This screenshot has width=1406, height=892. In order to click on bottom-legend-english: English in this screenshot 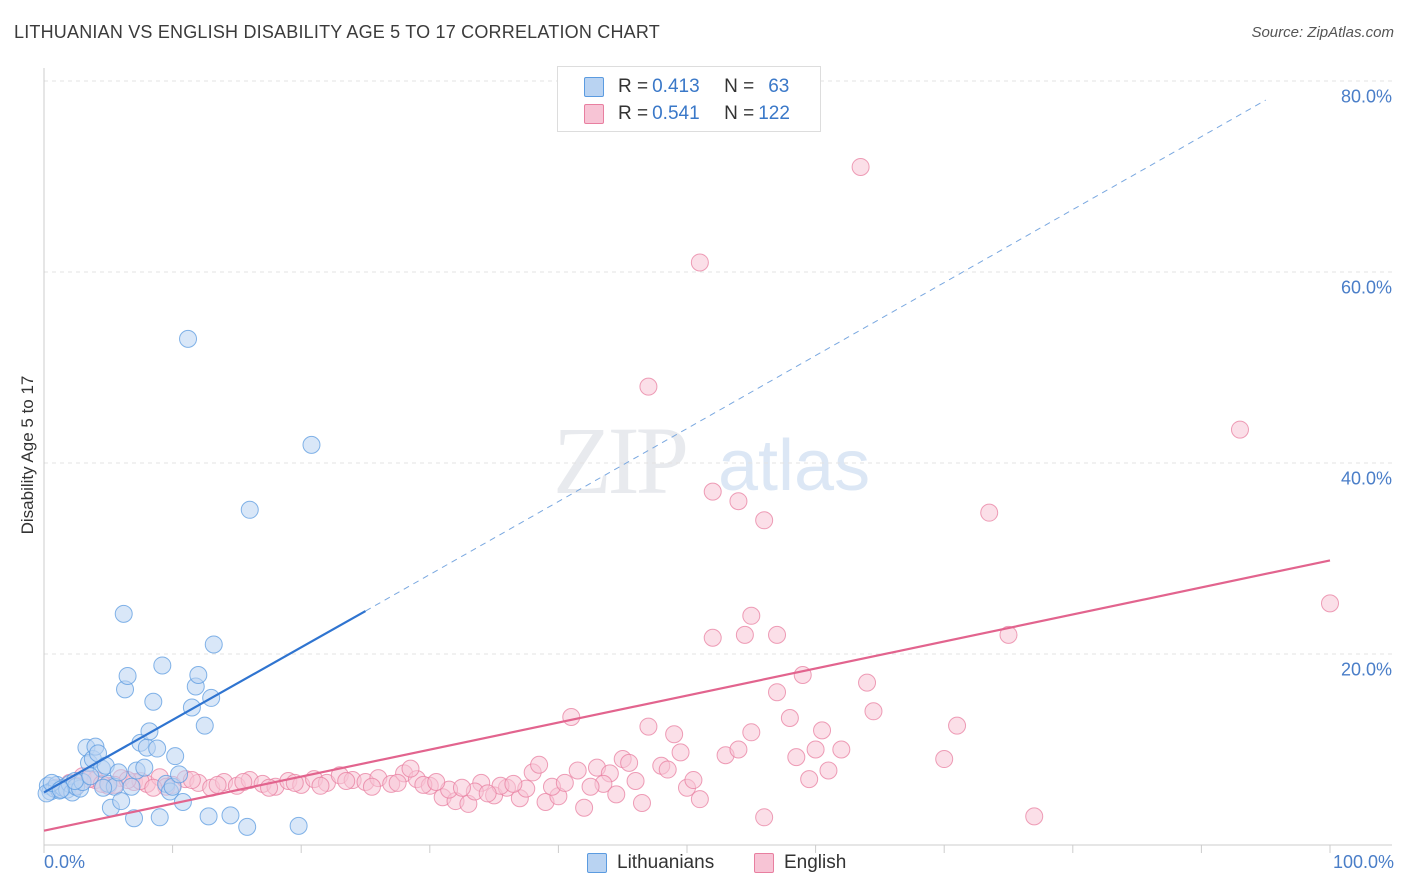, I will do `click(800, 863)`.